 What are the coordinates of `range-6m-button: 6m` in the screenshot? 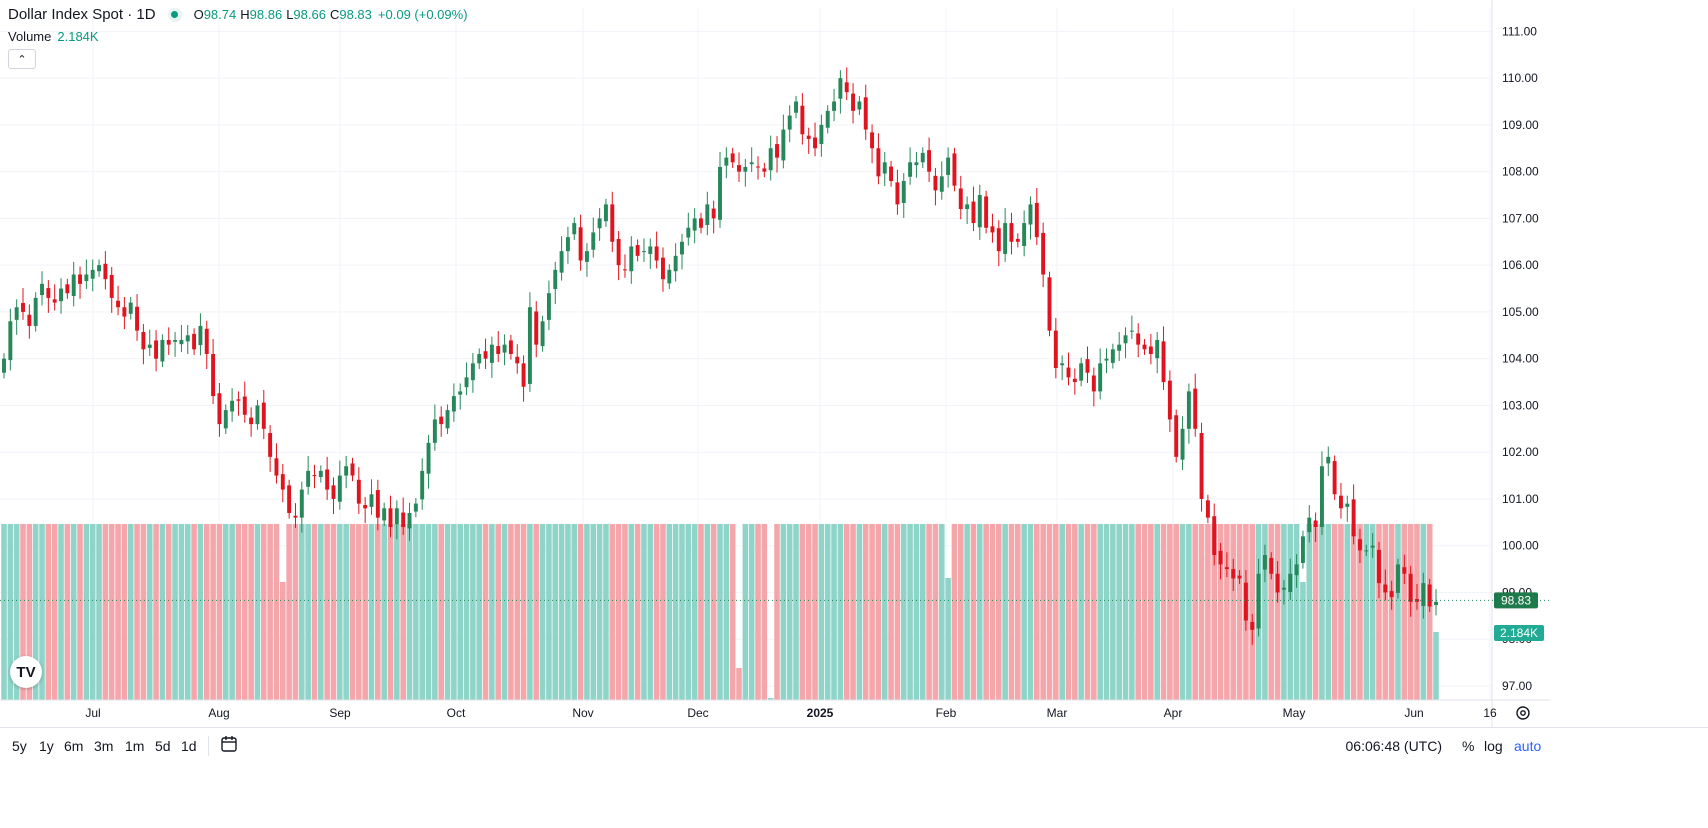 It's located at (74, 746).